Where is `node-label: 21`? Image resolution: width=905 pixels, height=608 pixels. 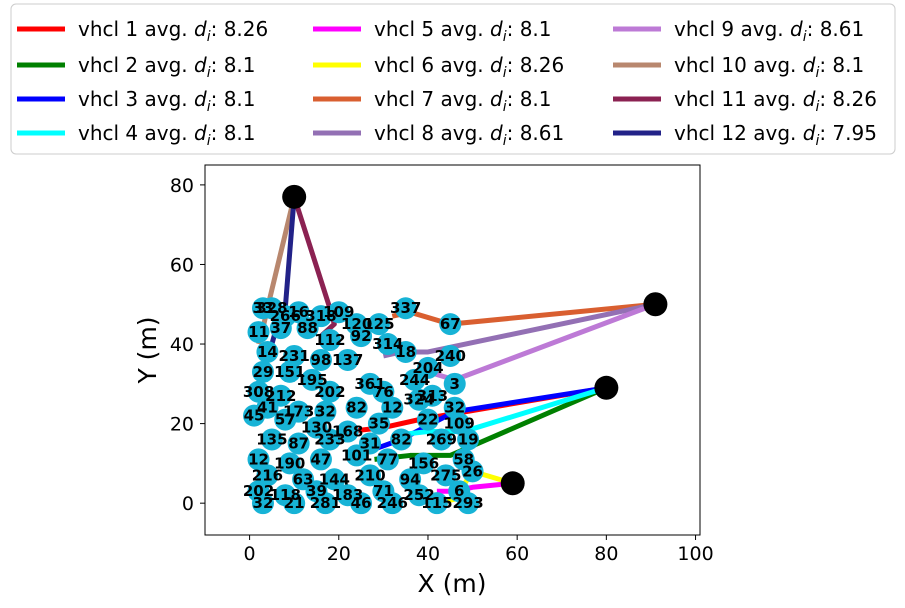 node-label: 21 is located at coordinates (294, 503).